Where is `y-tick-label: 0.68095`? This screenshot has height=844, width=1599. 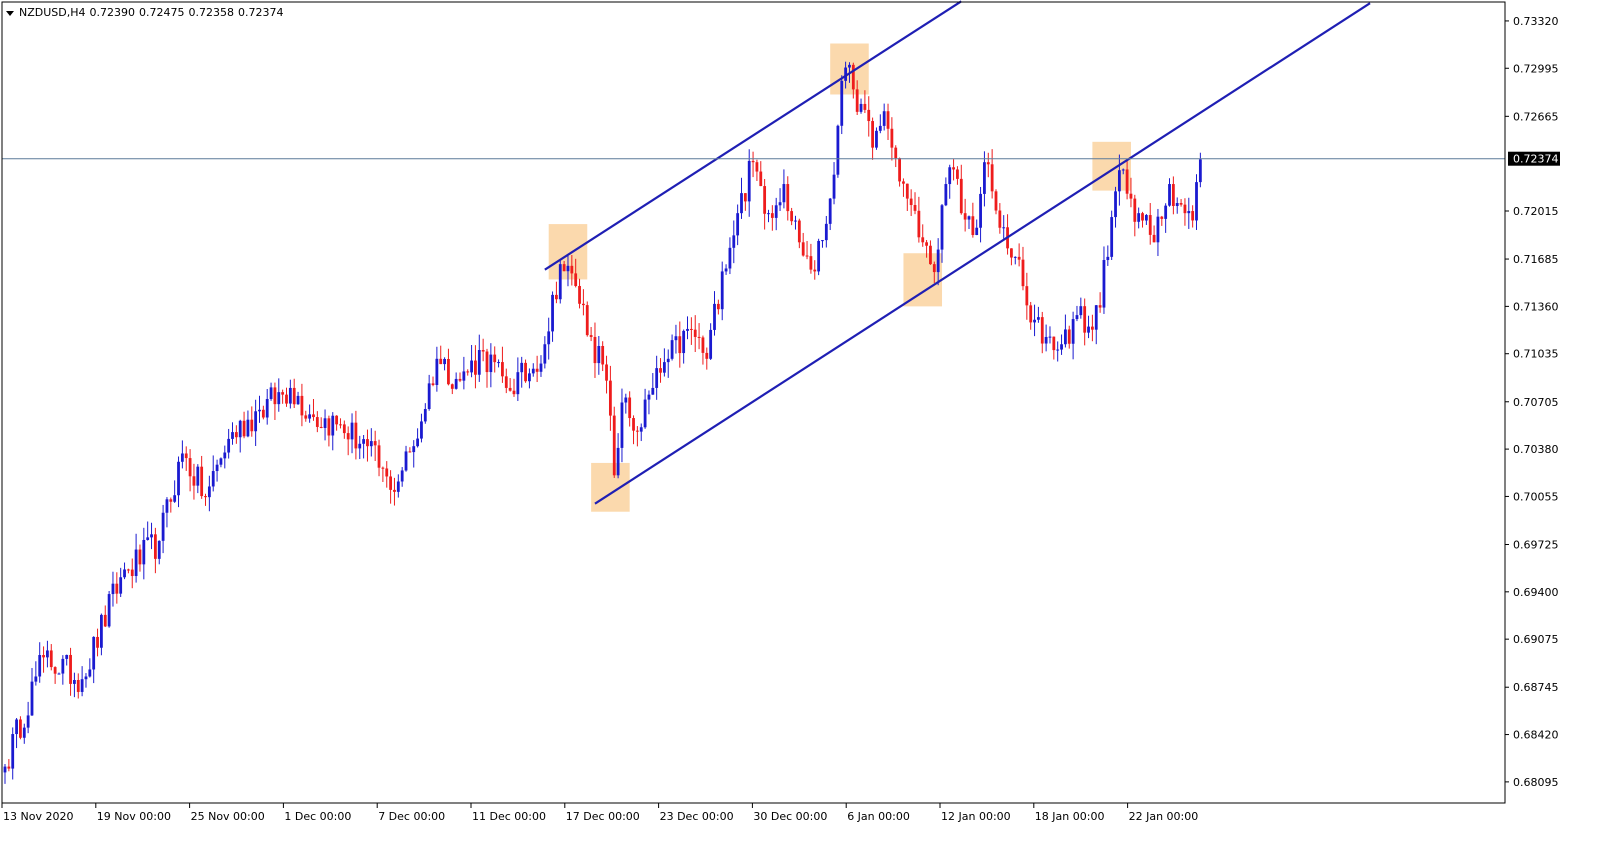 y-tick-label: 0.68095 is located at coordinates (1536, 782).